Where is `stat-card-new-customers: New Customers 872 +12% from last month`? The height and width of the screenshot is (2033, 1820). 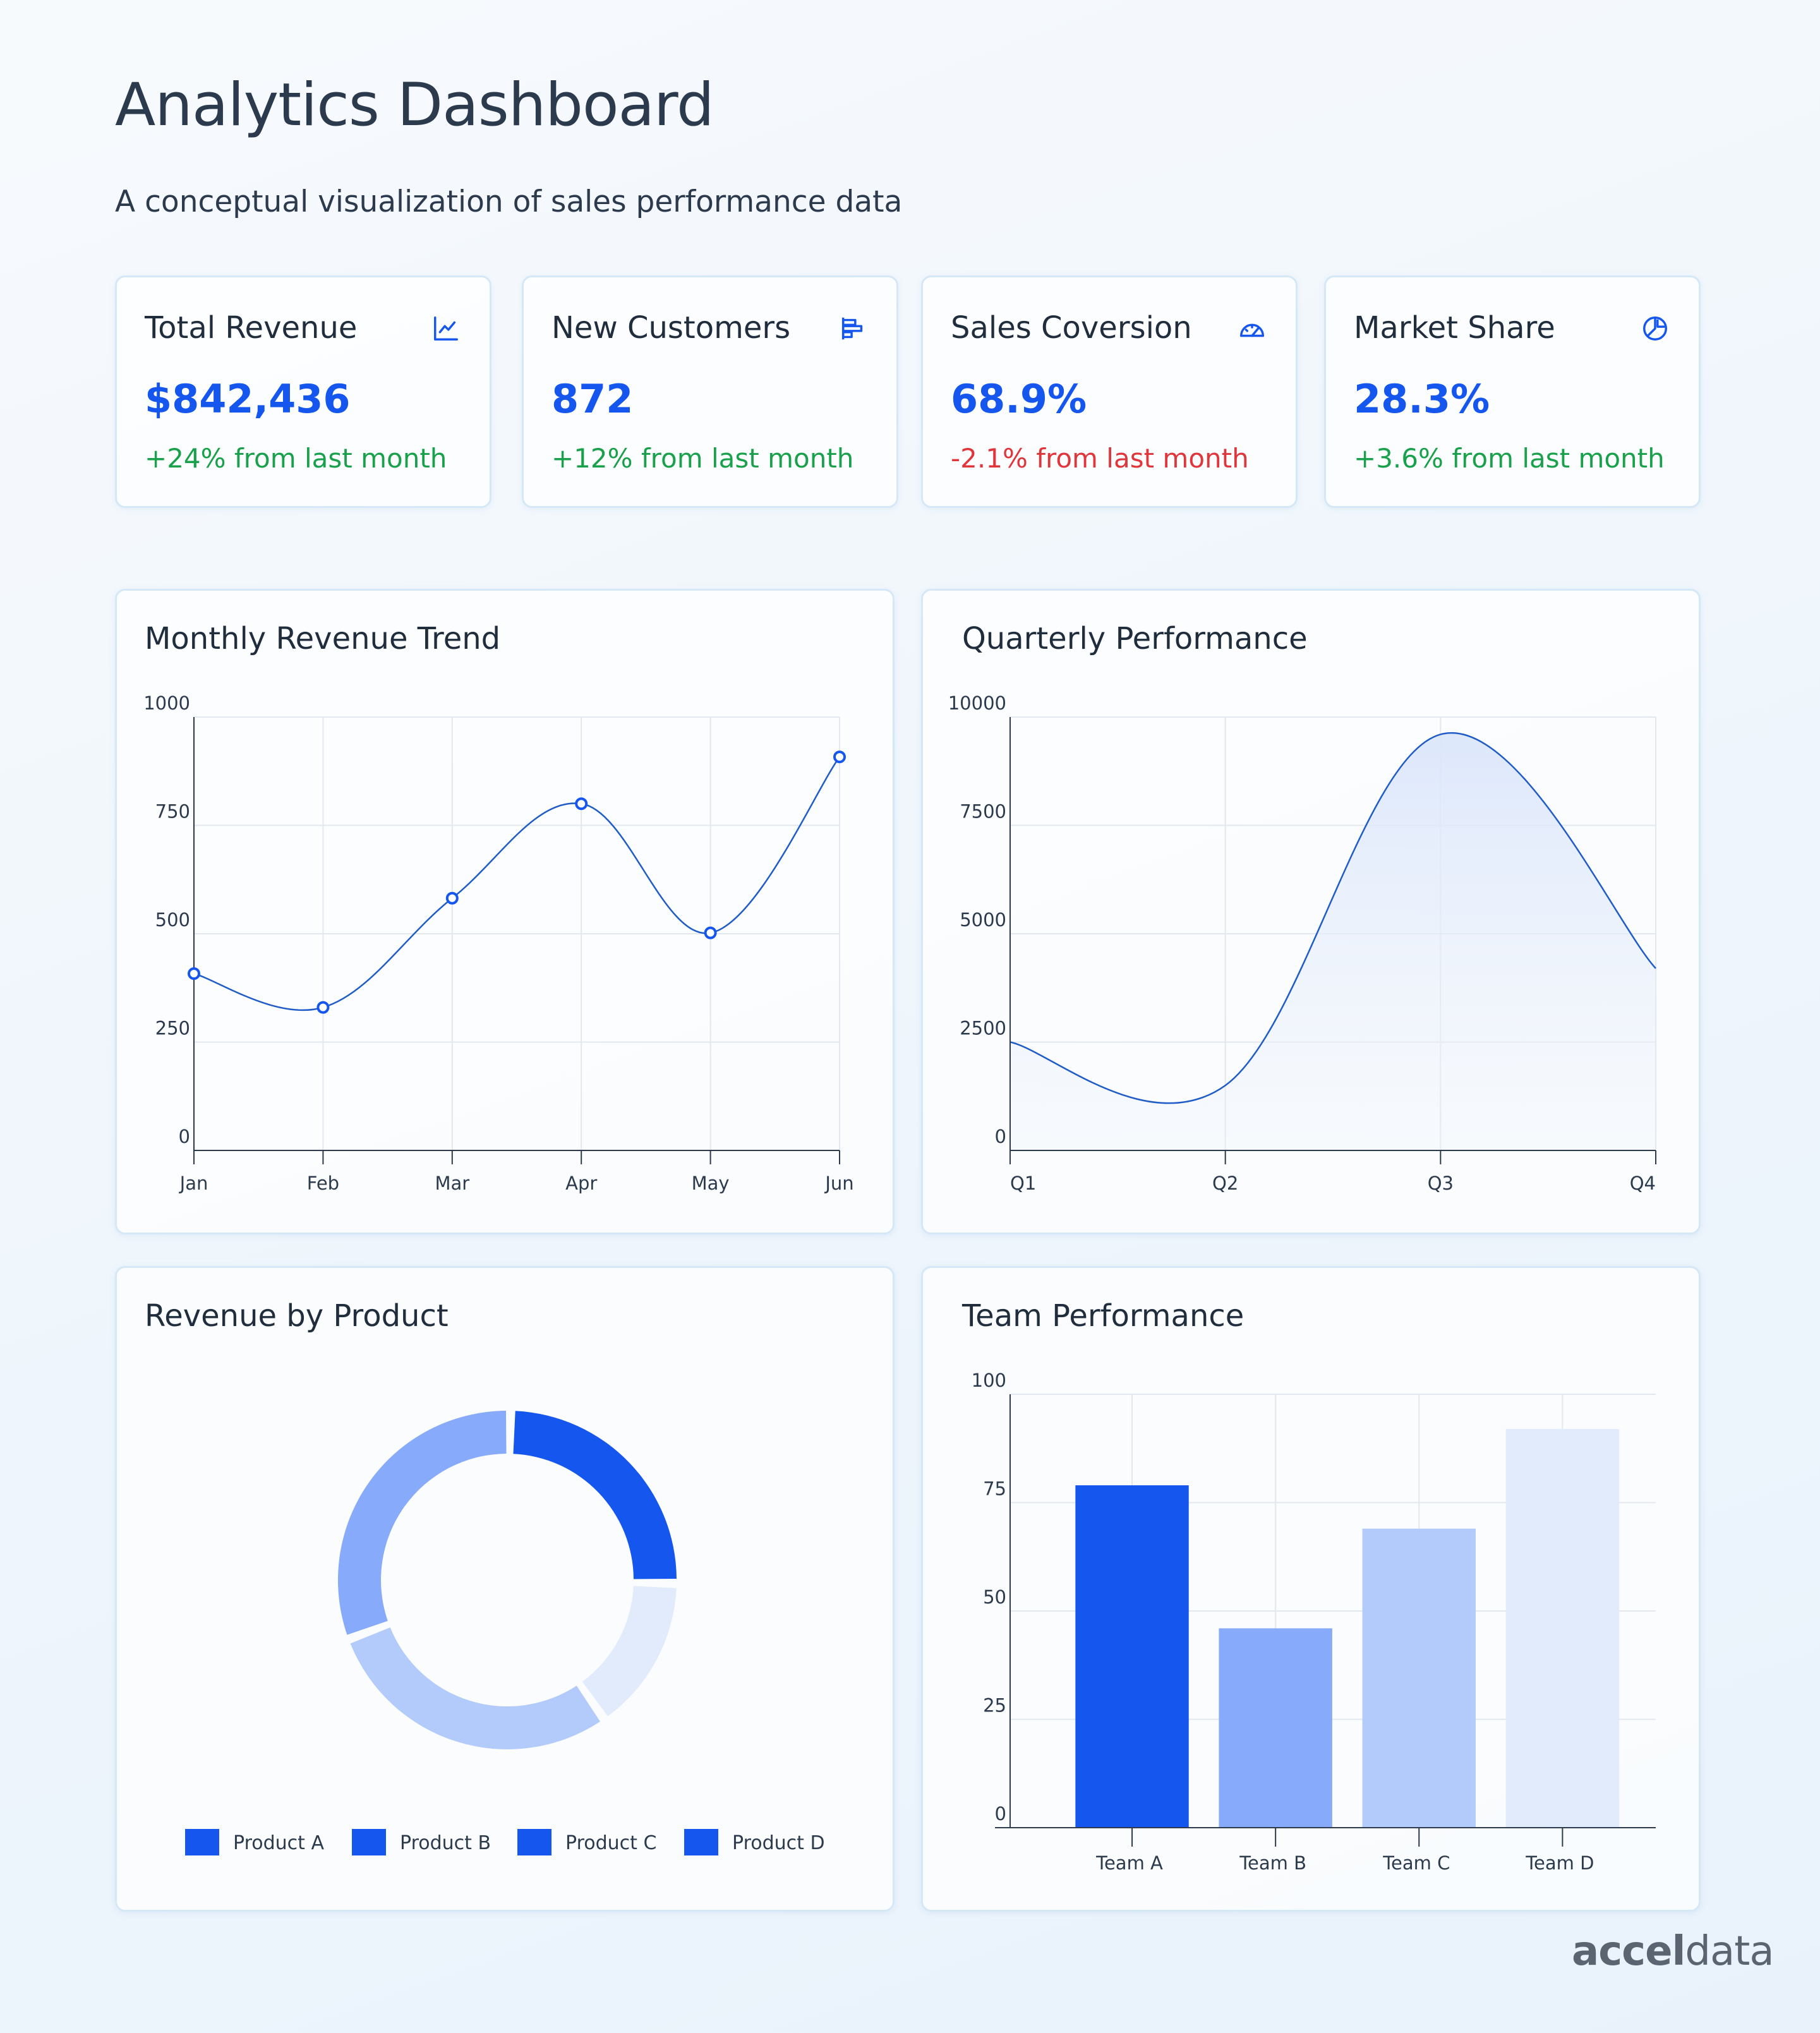 stat-card-new-customers: New Customers 872 +12% from last month is located at coordinates (710, 391).